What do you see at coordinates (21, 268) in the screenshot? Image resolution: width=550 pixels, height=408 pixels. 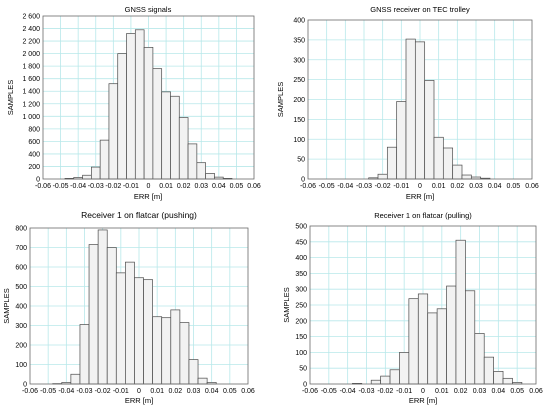 I see `y-tick-label: 600` at bounding box center [21, 268].